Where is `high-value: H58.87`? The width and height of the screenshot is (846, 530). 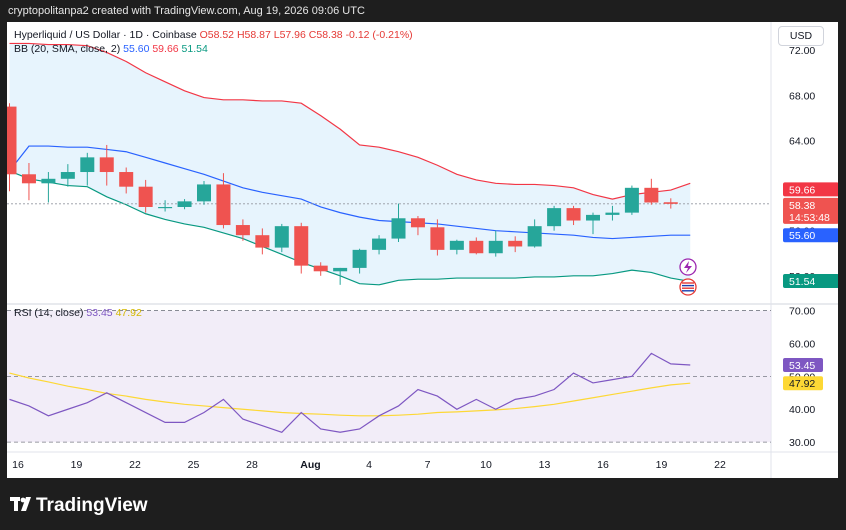 high-value: H58.87 is located at coordinates (253, 35).